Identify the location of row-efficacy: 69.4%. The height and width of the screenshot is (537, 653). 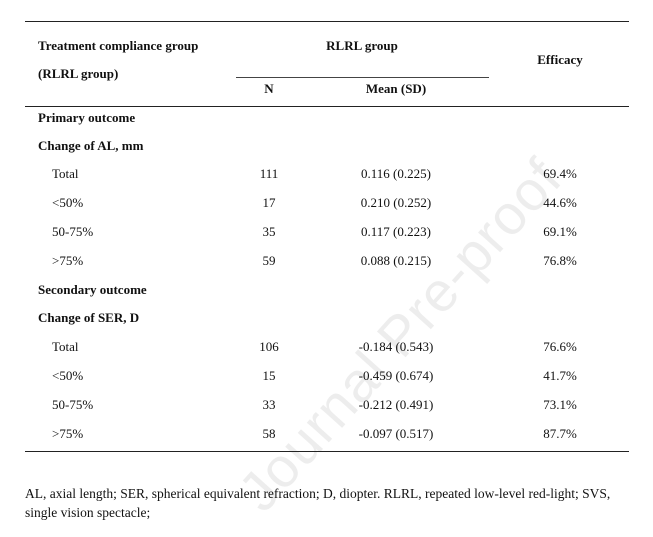
(560, 173).